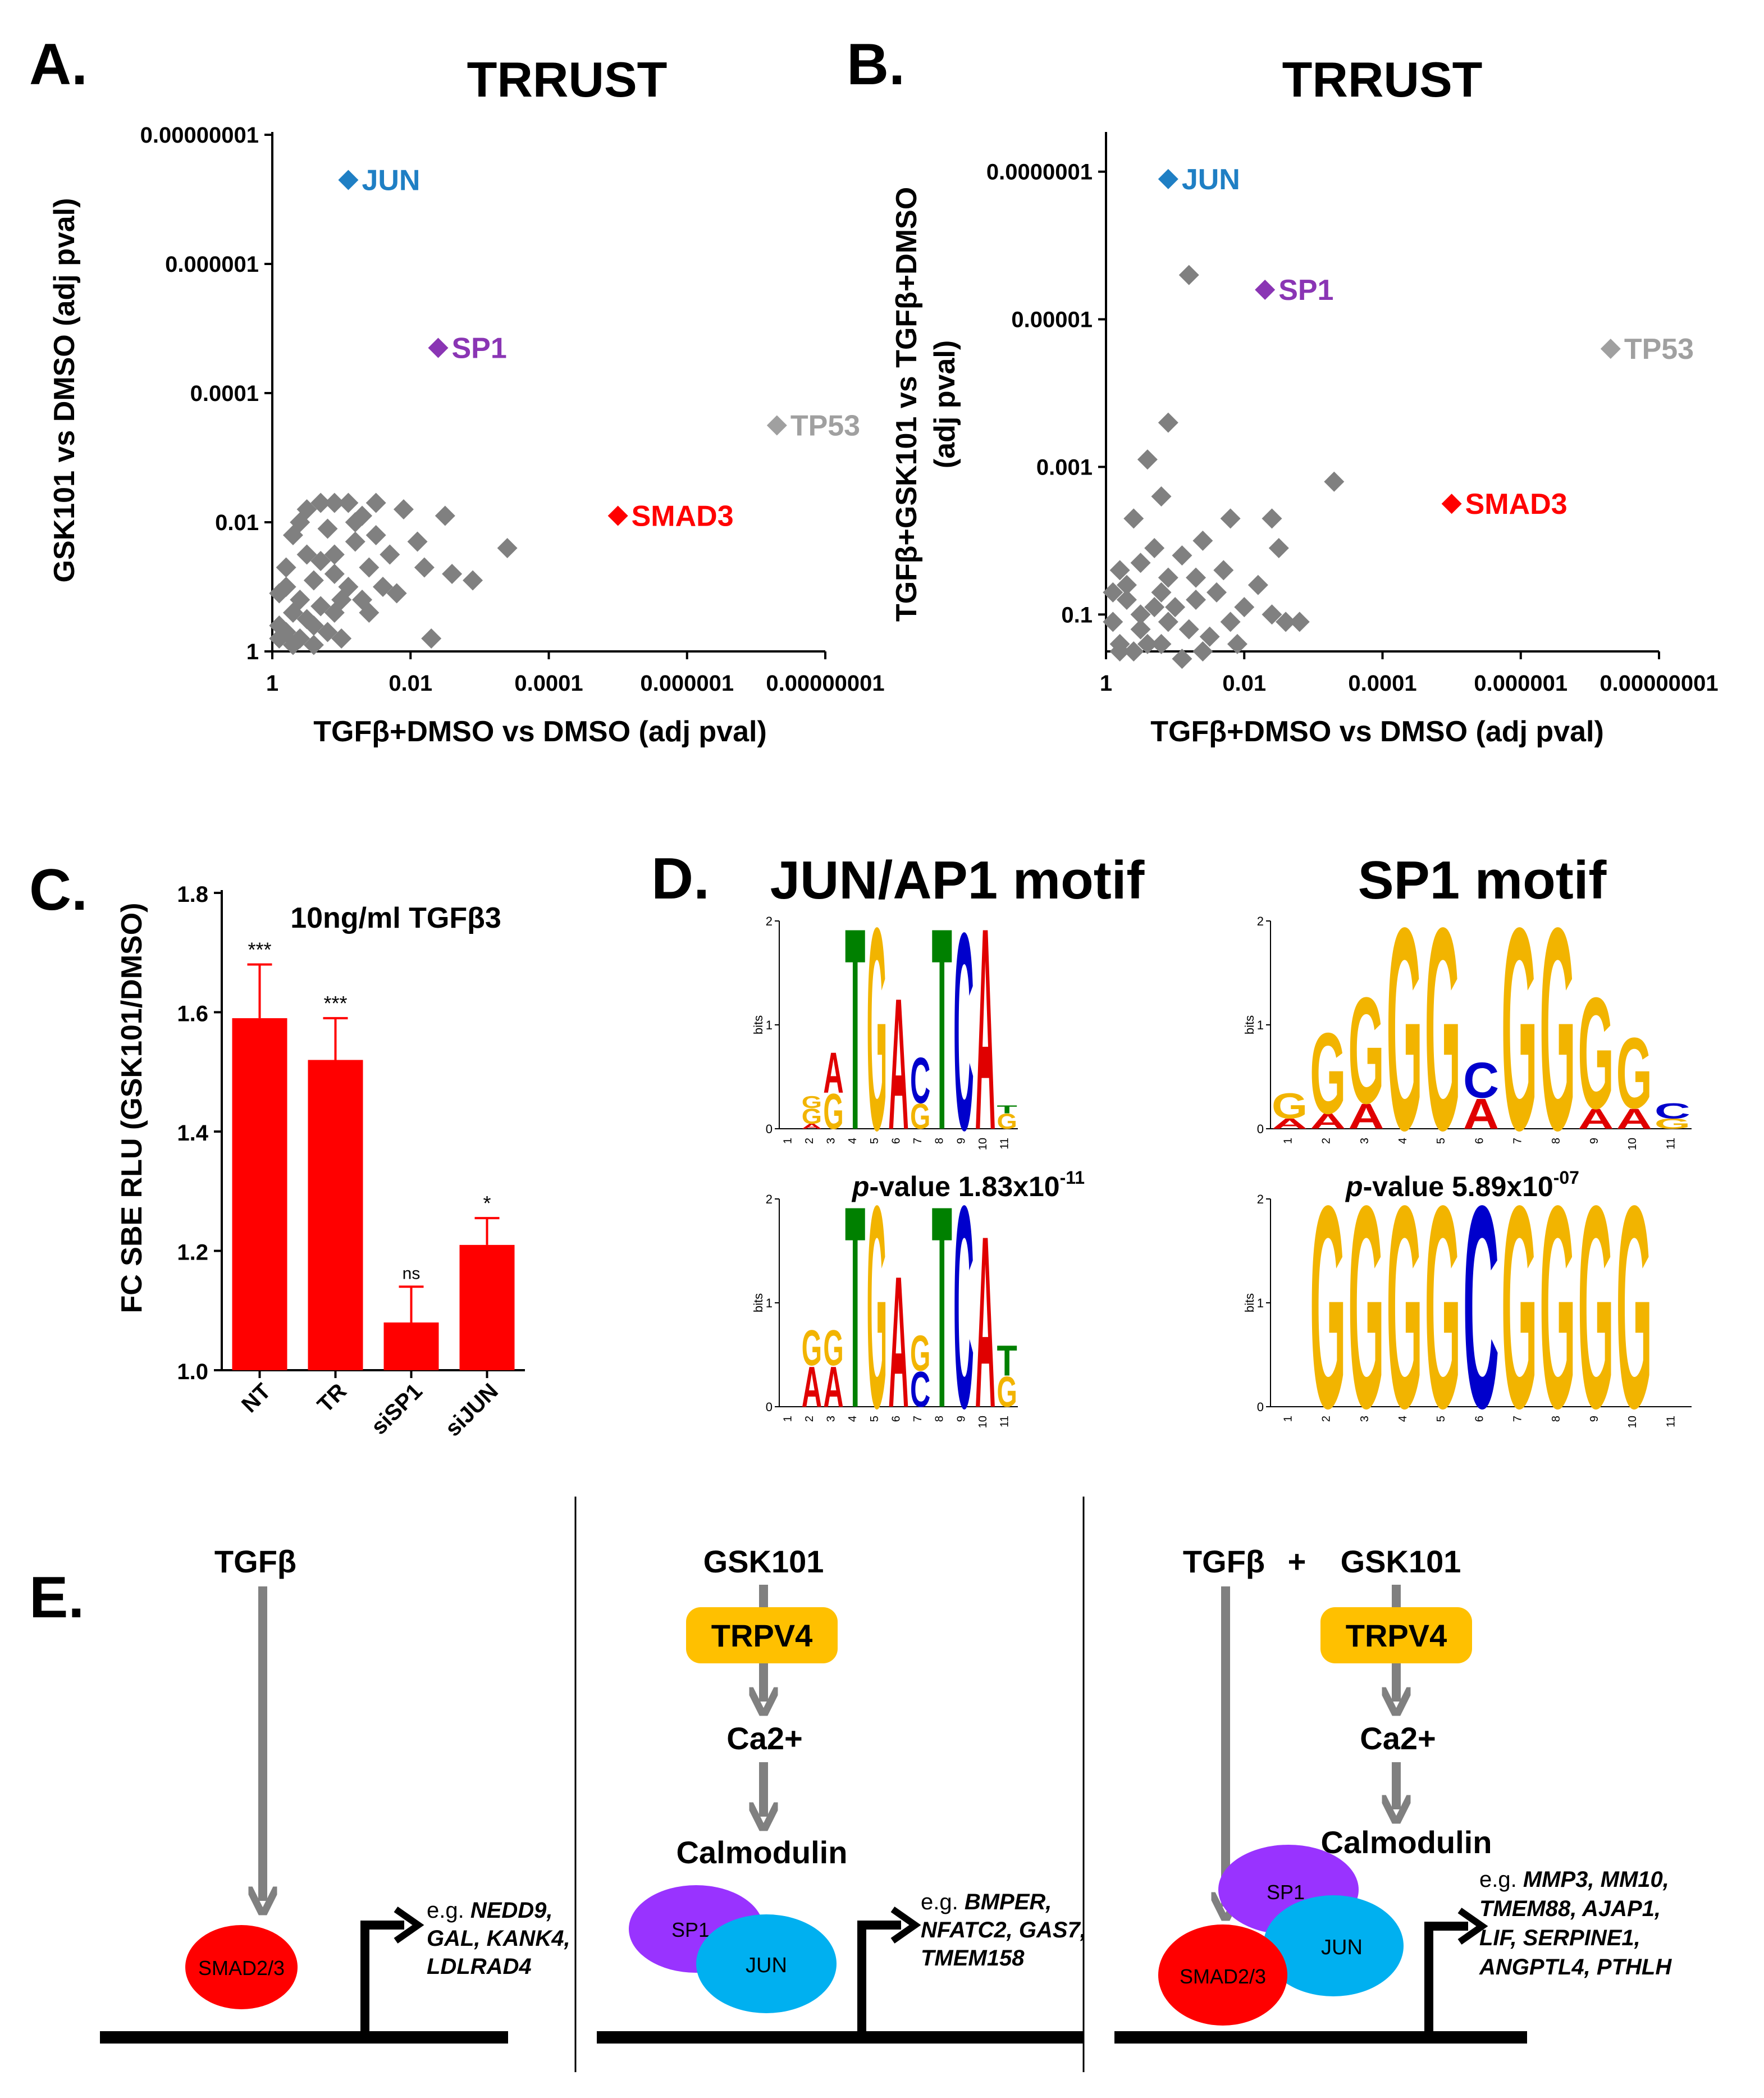 This screenshot has width=1764, height=2098. What do you see at coordinates (1008, 1902) in the screenshot?
I see `genes-middle-first: BMPER,` at bounding box center [1008, 1902].